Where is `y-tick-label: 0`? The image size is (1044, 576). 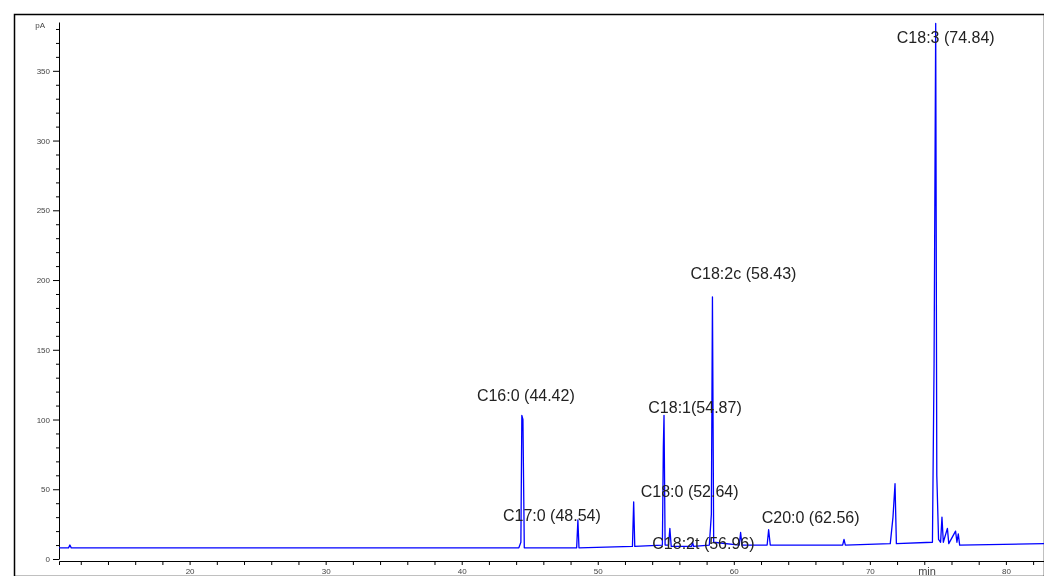
y-tick-label: 0 is located at coordinates (48, 560).